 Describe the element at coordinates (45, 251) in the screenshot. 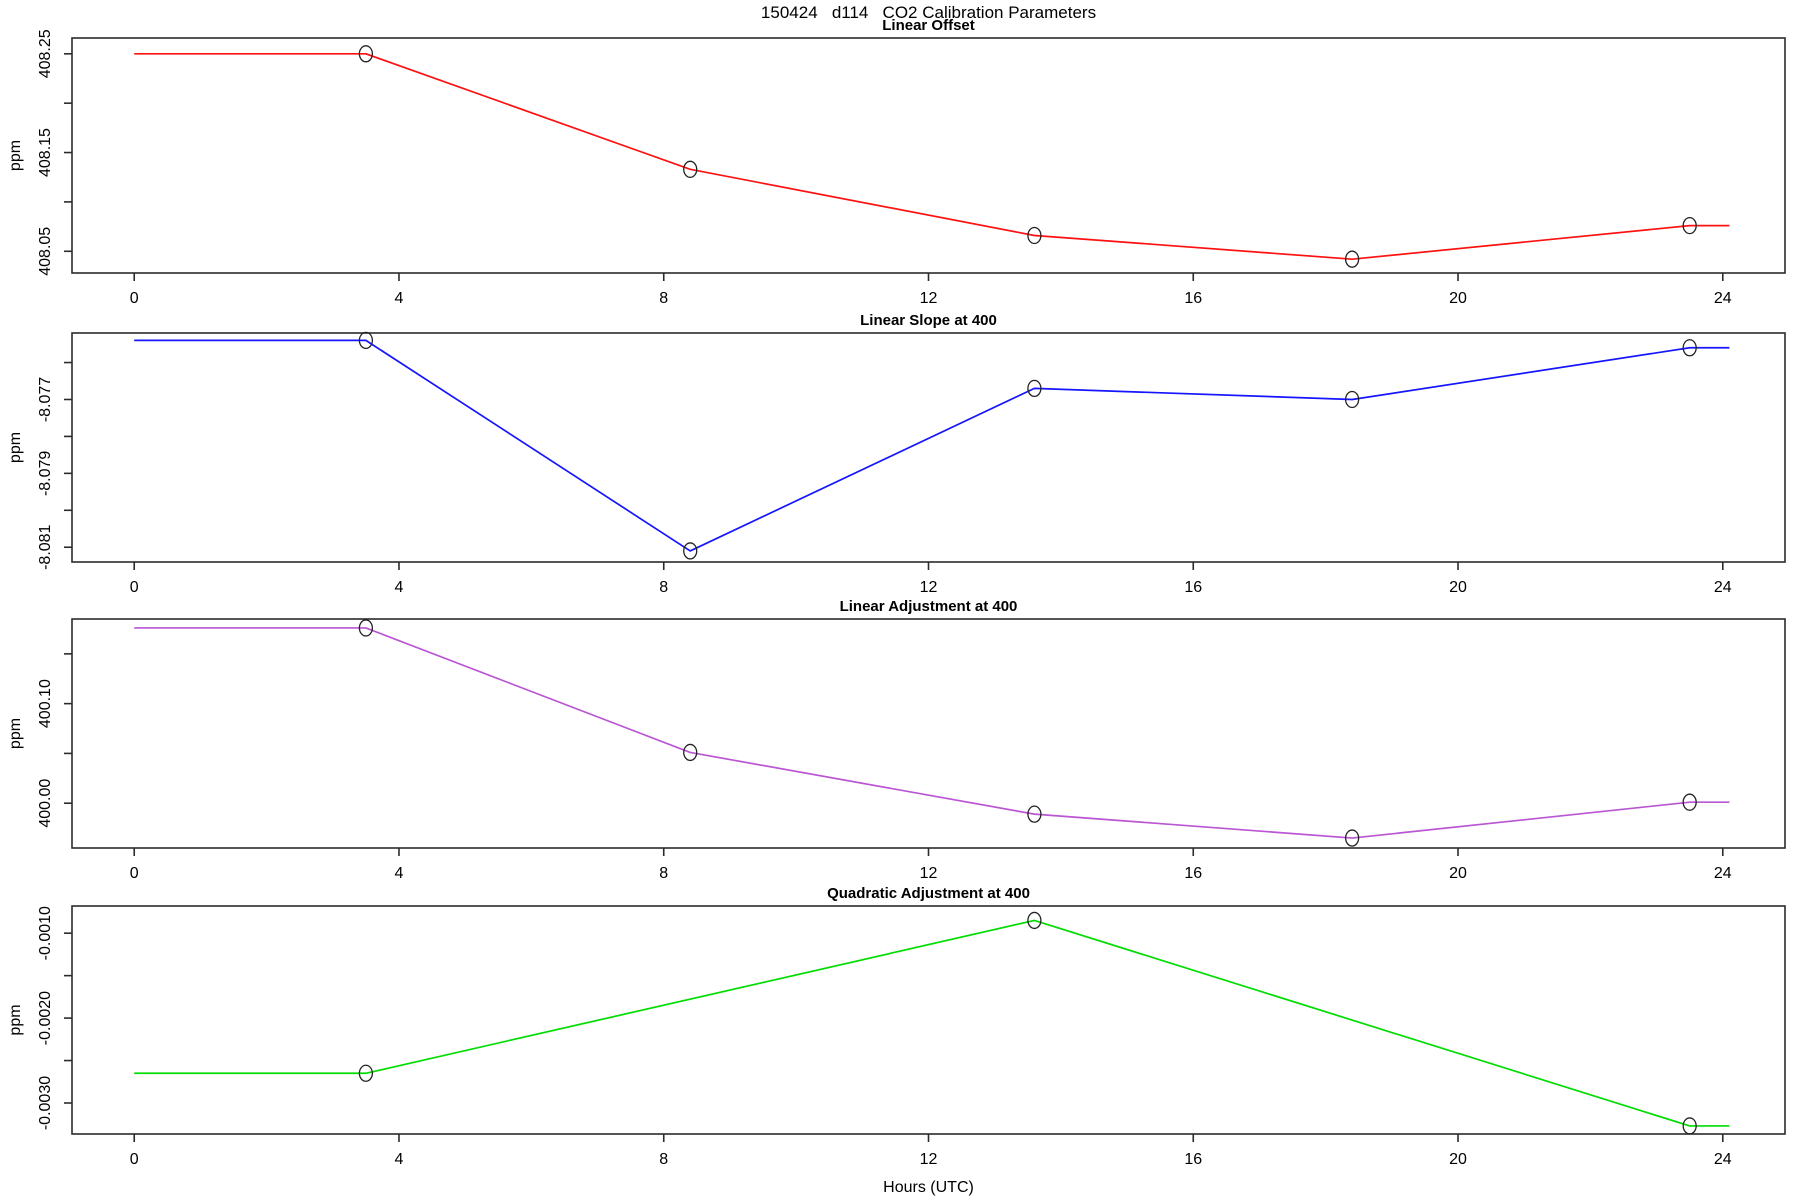

I see `y-axis-tick-label: 408.05` at that location.